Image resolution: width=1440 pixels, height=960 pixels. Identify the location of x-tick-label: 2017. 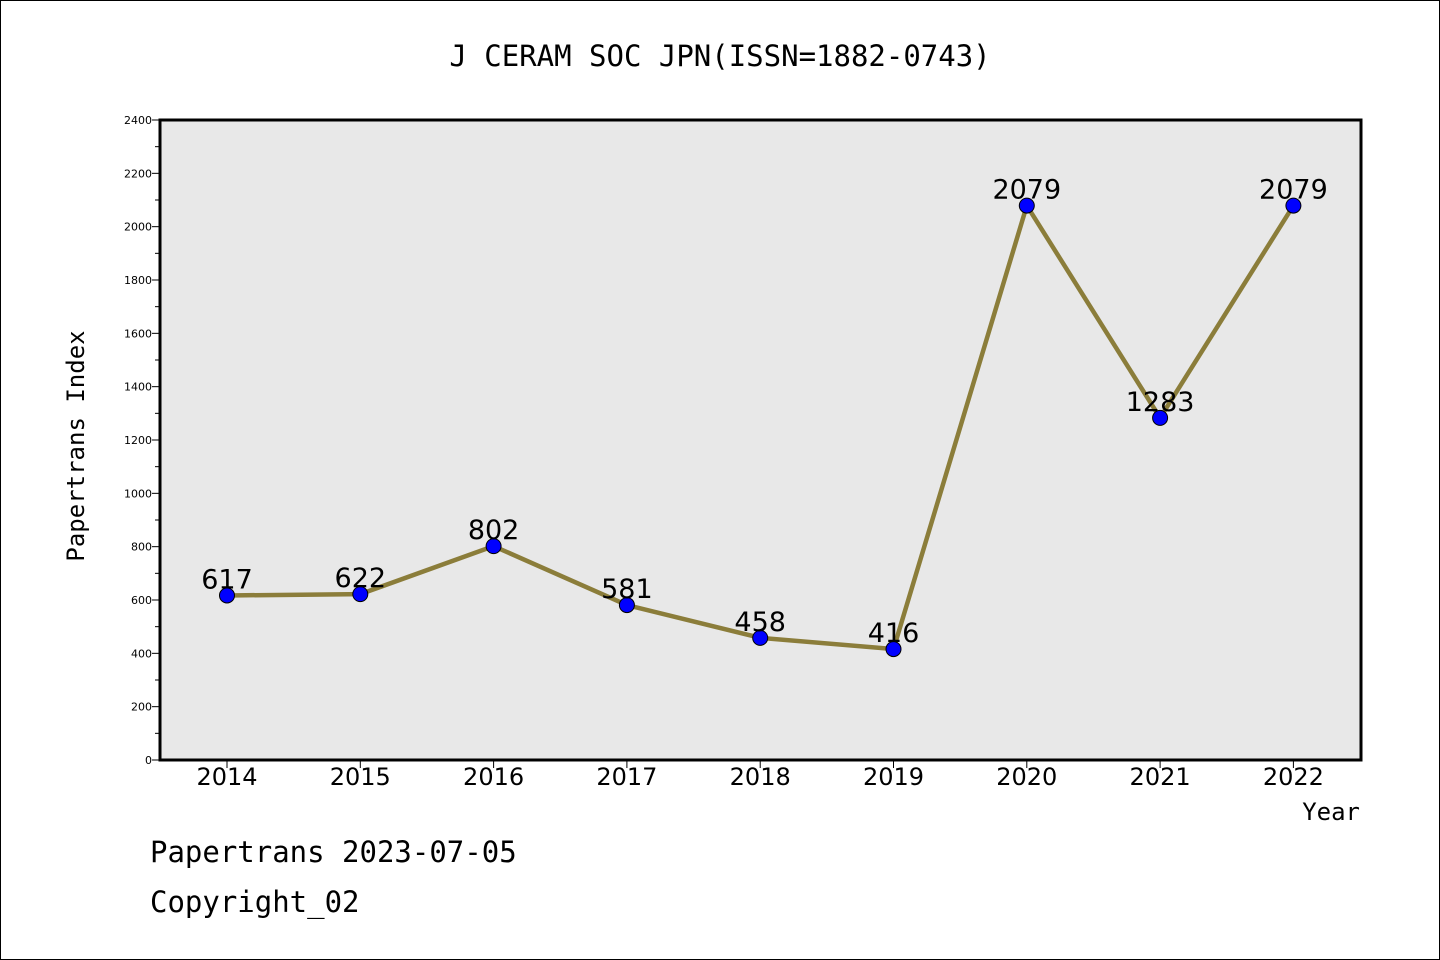
(626, 777).